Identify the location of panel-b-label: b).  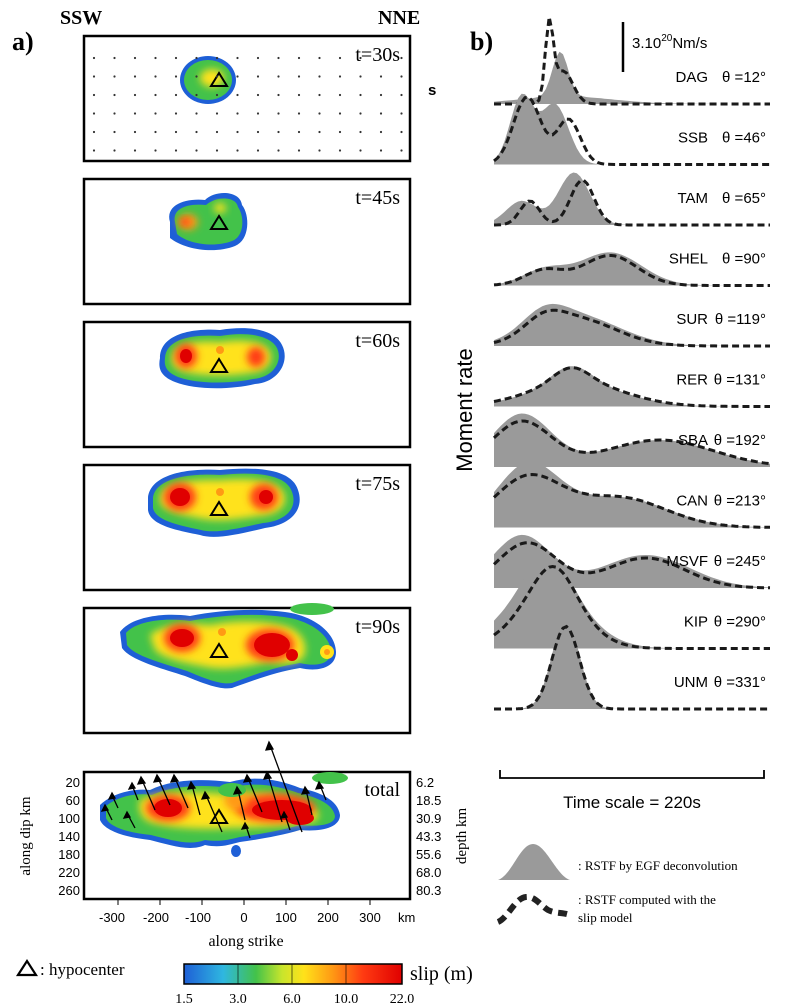
(481, 41).